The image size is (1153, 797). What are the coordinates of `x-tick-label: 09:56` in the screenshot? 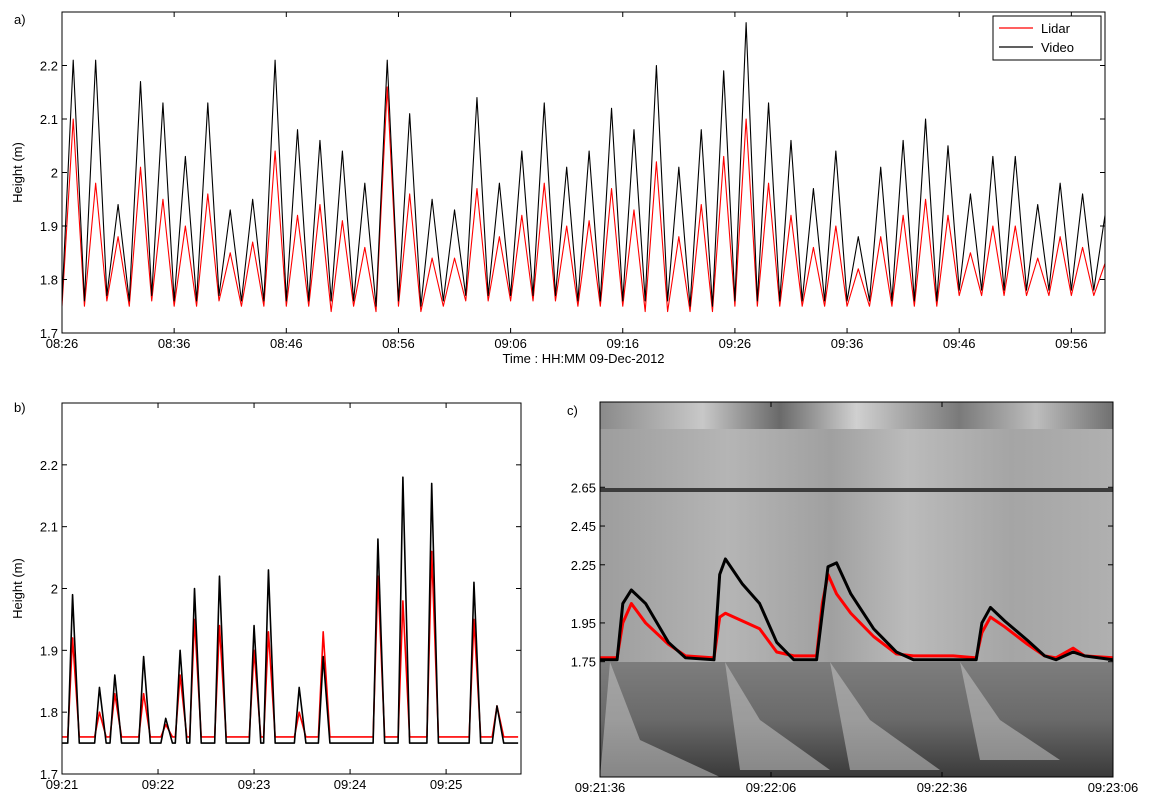 It's located at (1071, 343).